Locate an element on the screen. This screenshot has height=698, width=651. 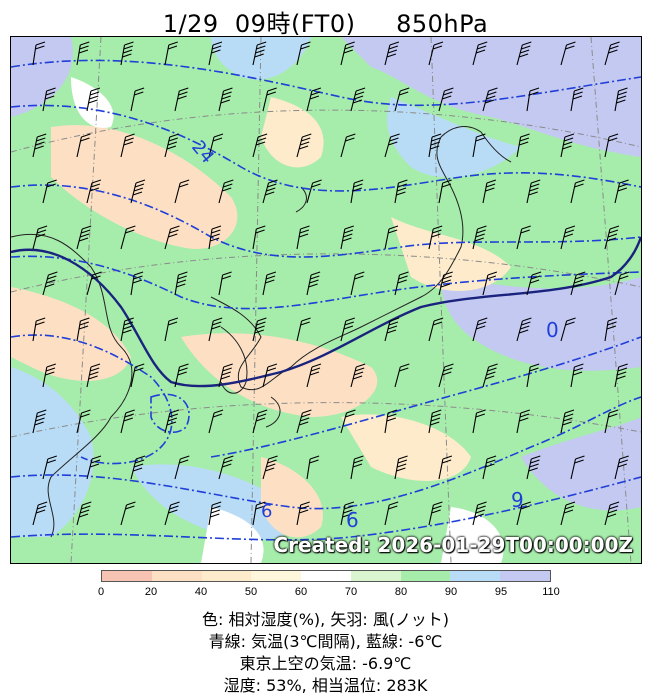
colorbar-tick-label: 95 is located at coordinates (501, 592).